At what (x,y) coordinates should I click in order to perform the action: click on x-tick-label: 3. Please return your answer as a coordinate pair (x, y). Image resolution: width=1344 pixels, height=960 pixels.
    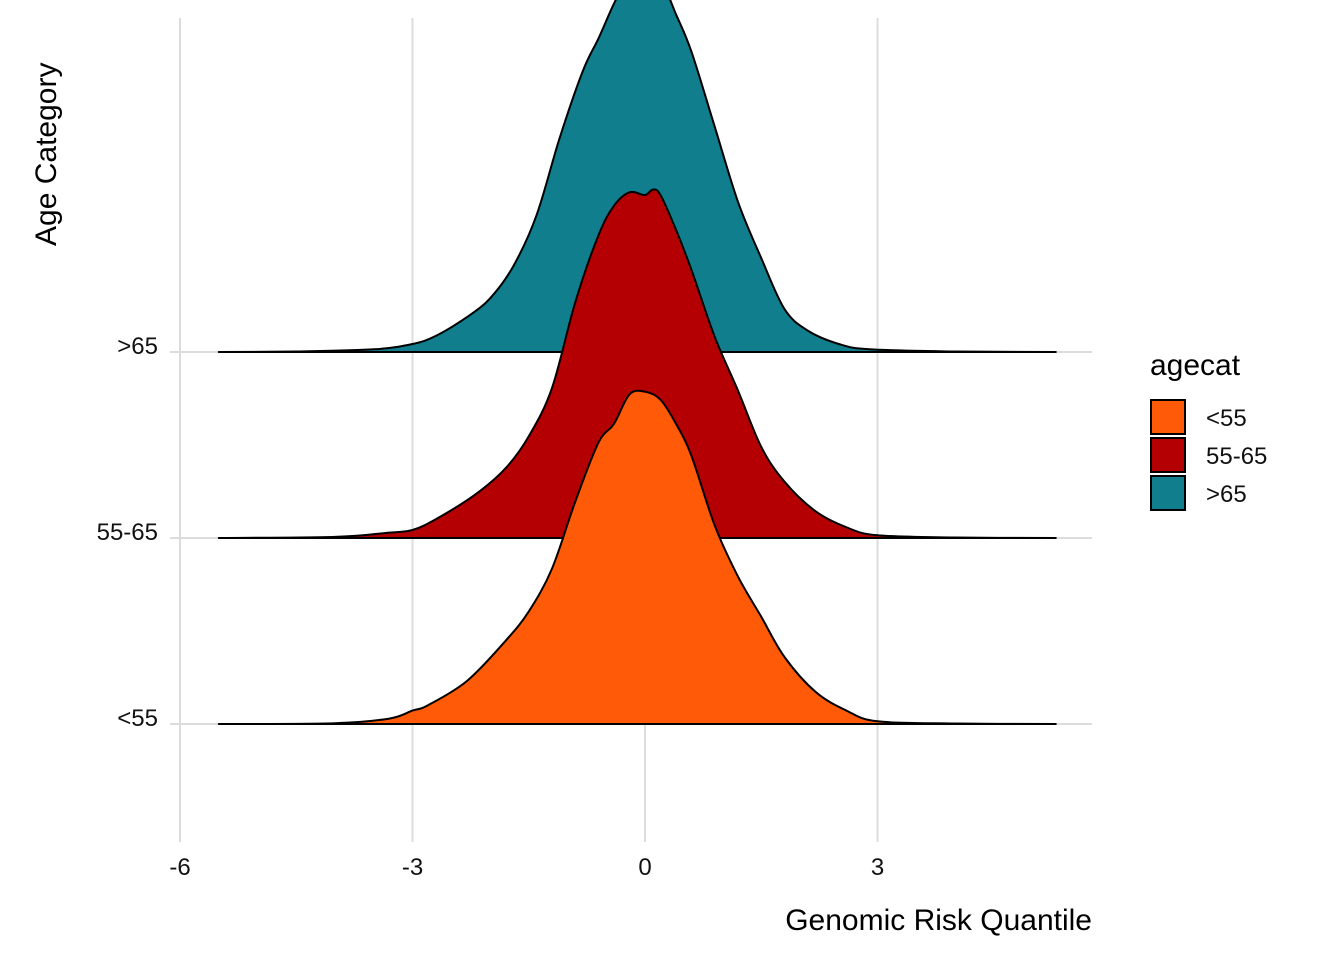
    Looking at the image, I should click on (877, 867).